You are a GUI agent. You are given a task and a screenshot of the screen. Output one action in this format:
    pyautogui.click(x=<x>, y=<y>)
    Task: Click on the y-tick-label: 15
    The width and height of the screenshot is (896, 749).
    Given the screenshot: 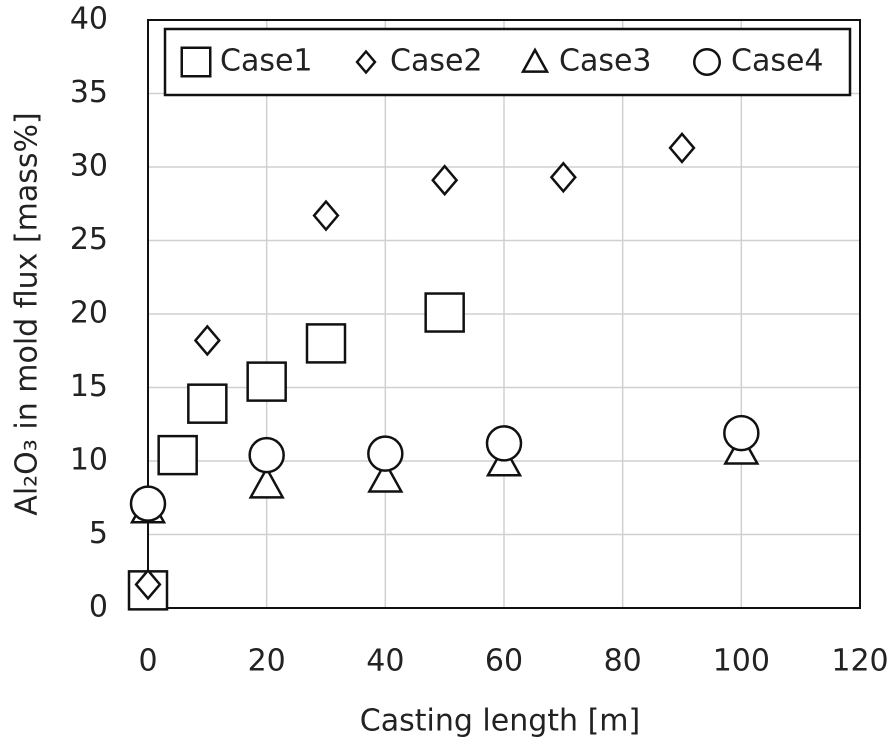 What is the action you would take?
    pyautogui.click(x=89, y=386)
    